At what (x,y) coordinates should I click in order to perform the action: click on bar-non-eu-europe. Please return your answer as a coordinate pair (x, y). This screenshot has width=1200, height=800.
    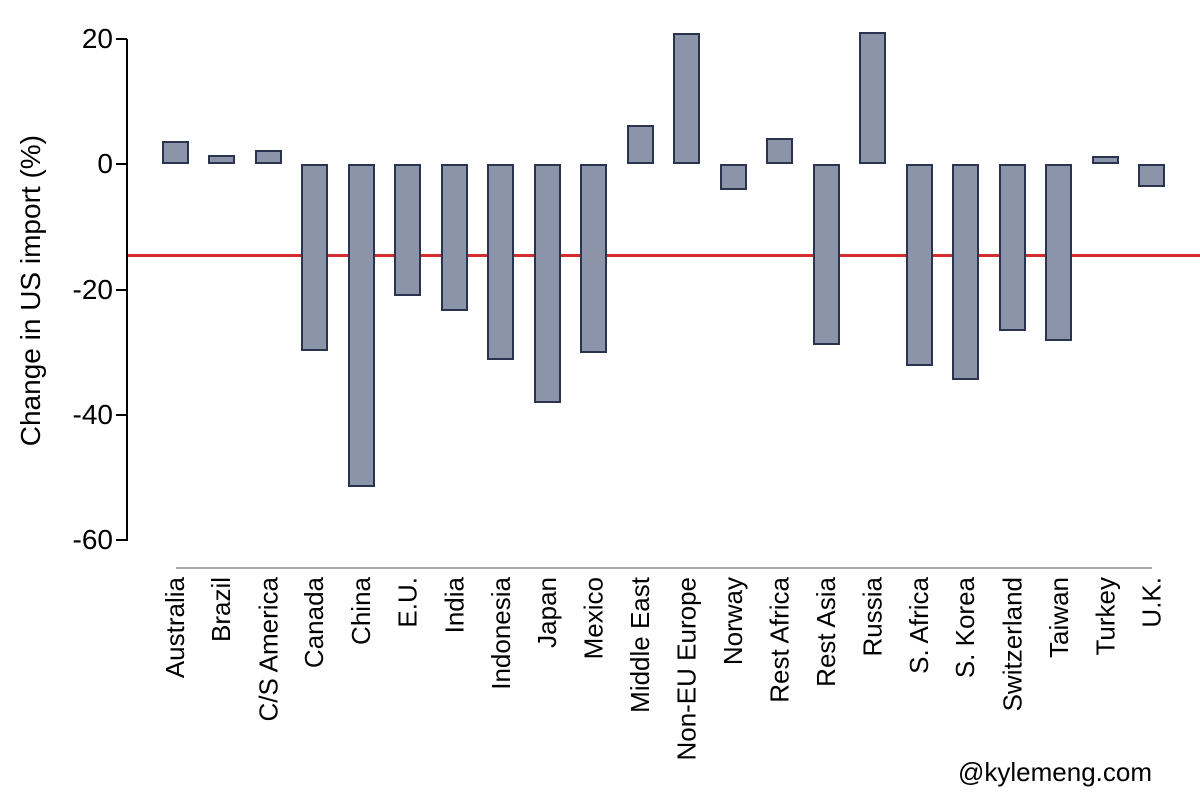
    Looking at the image, I should click on (686, 98).